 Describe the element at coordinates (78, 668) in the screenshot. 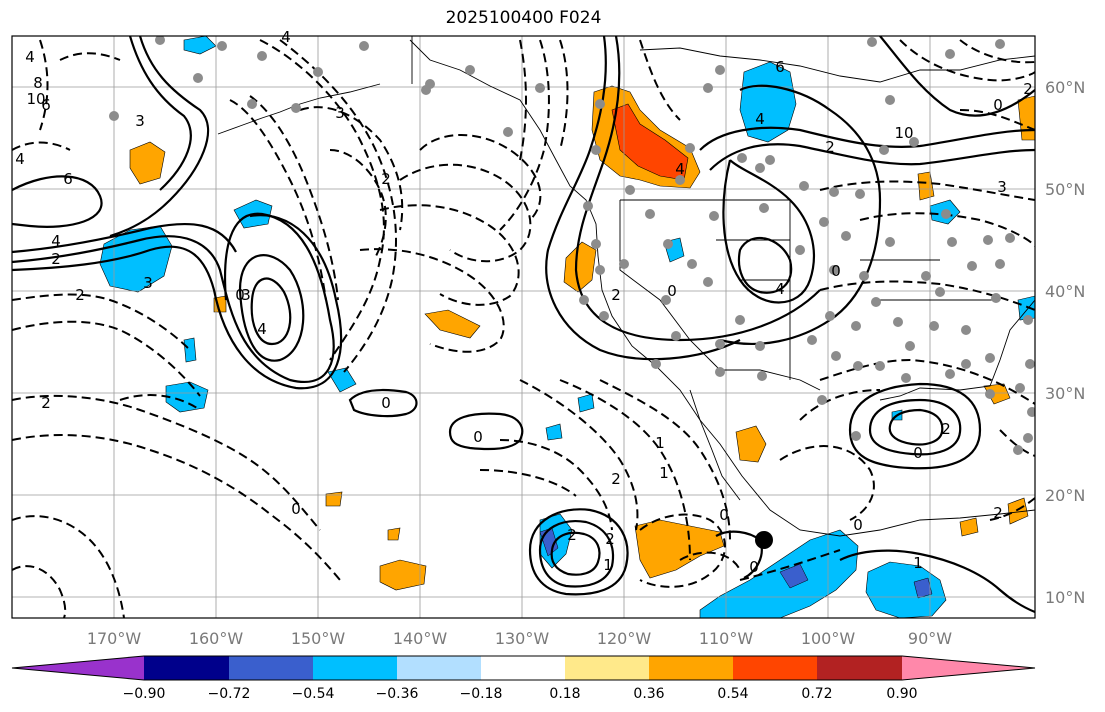

I see `colorbar-extend-low` at that location.